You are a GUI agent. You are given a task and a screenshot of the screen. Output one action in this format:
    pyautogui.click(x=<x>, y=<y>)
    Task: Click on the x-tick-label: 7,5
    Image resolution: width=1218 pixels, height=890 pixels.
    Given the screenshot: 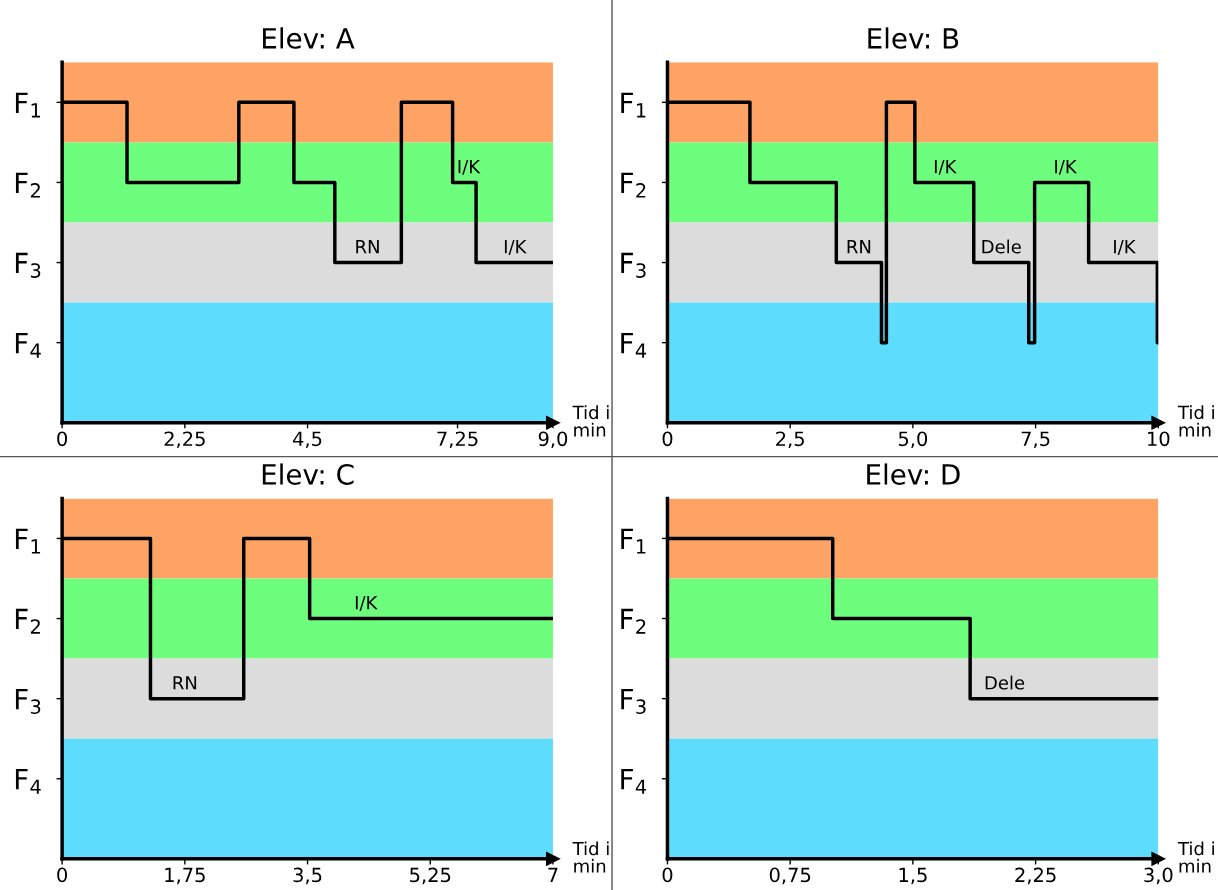 What is the action you would take?
    pyautogui.click(x=1035, y=440)
    